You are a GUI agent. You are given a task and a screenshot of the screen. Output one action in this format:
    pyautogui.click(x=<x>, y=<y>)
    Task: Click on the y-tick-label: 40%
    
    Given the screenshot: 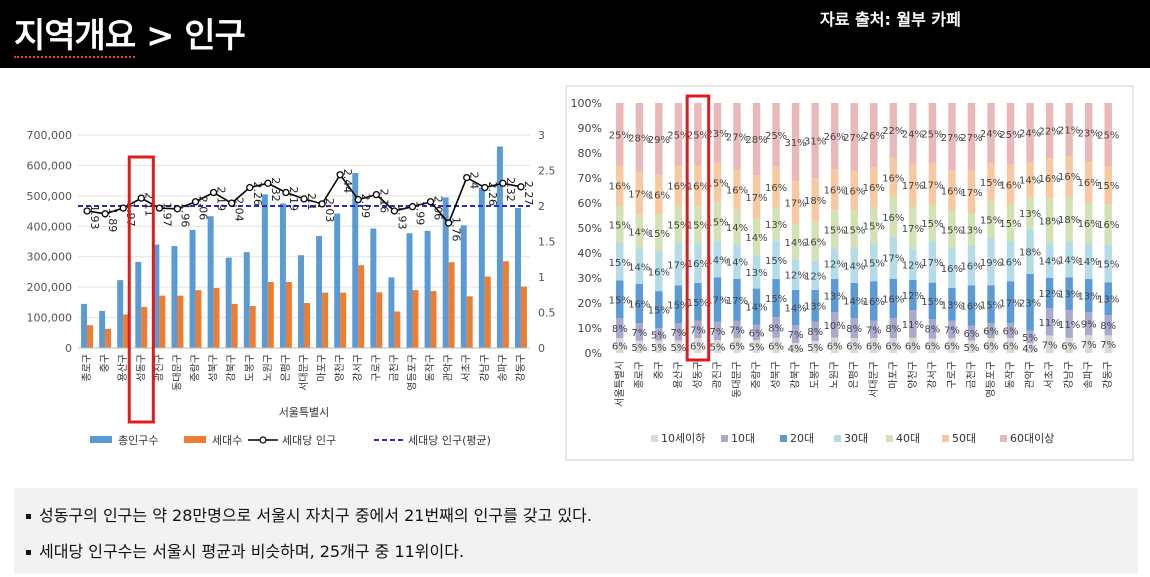 What is the action you would take?
    pyautogui.click(x=590, y=253)
    